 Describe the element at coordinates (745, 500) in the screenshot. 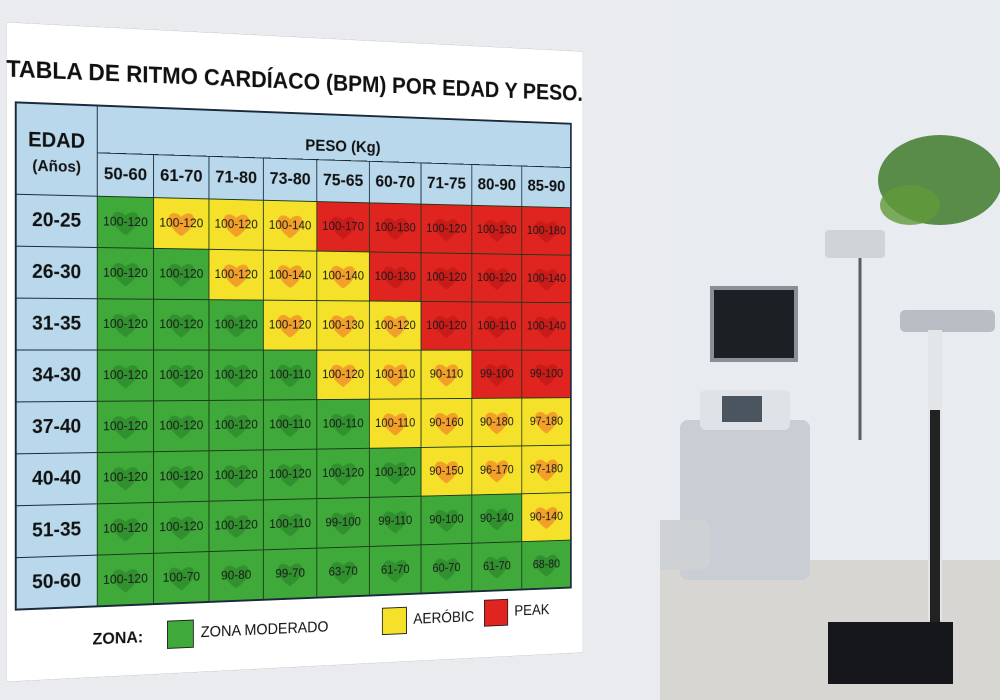

I see `ultrasound-machine` at that location.